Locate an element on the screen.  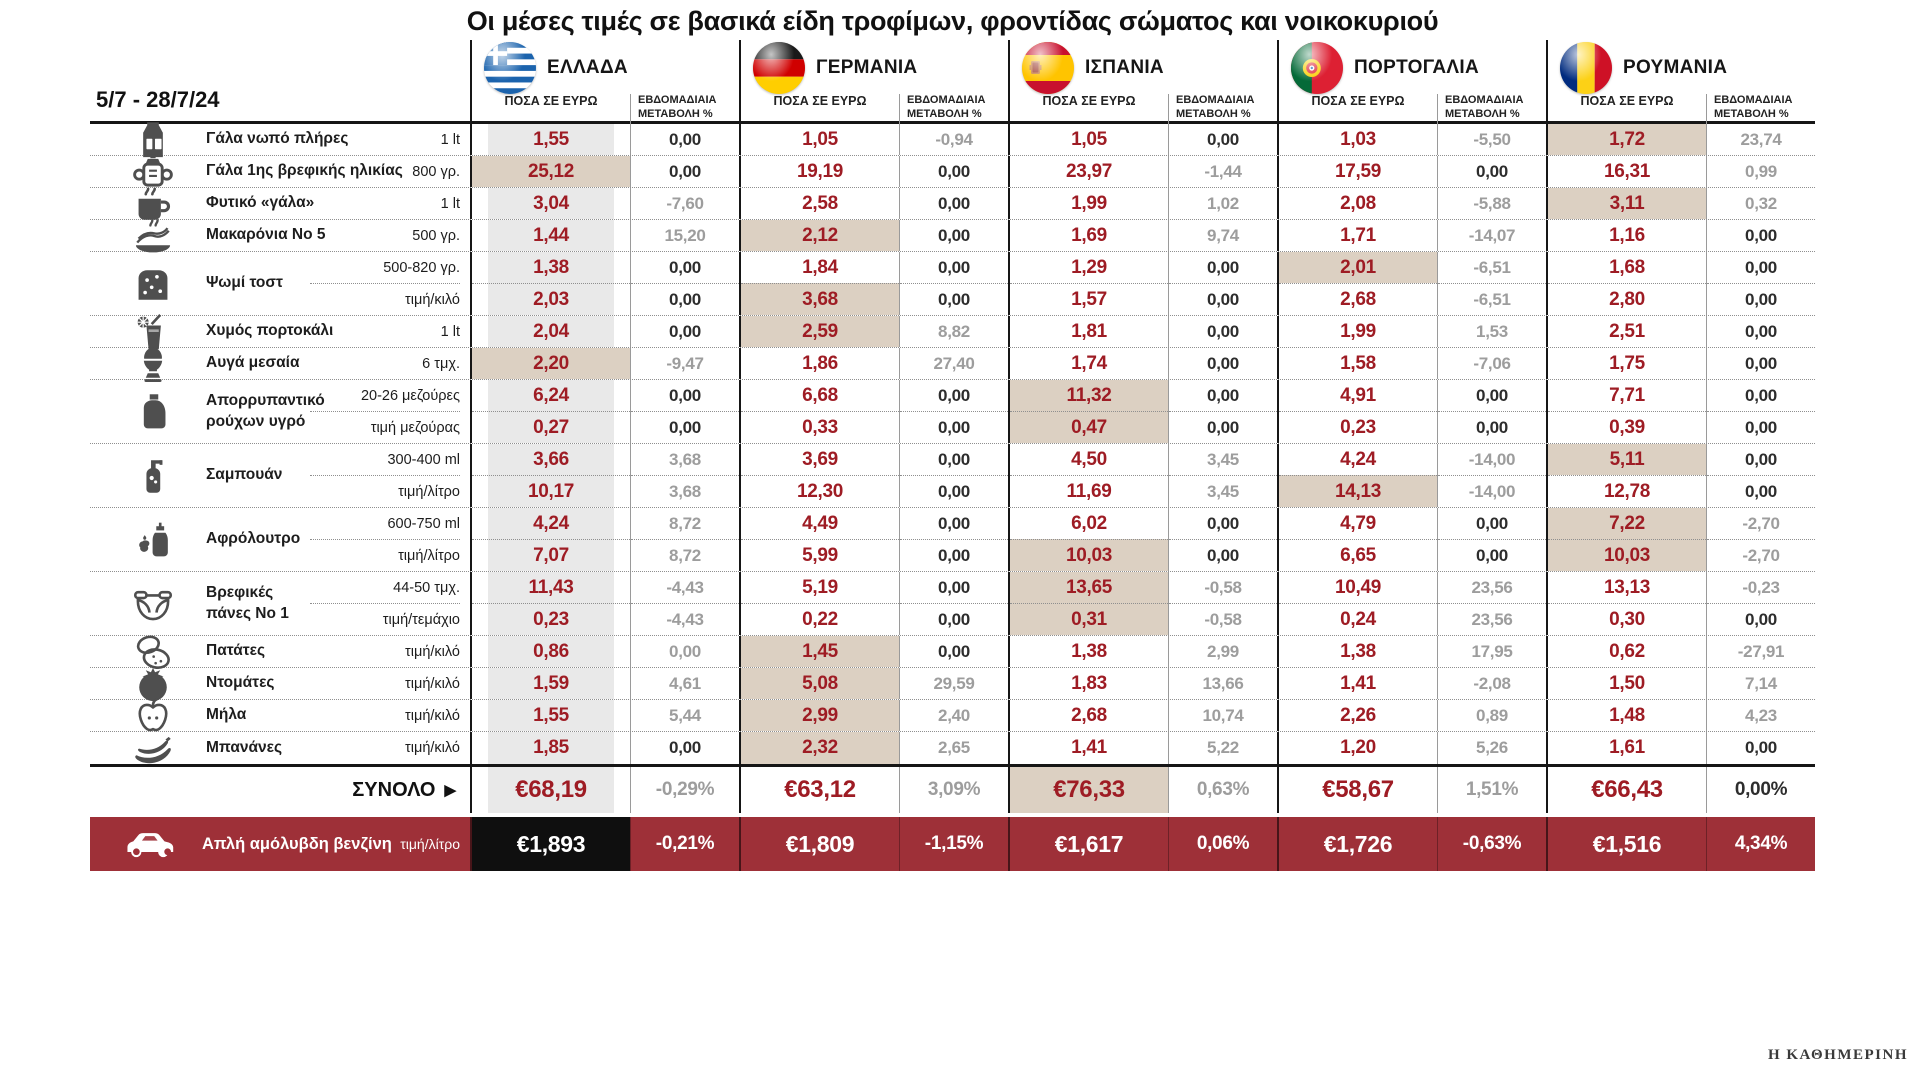
change-cell: 8,72 is located at coordinates (685, 555).